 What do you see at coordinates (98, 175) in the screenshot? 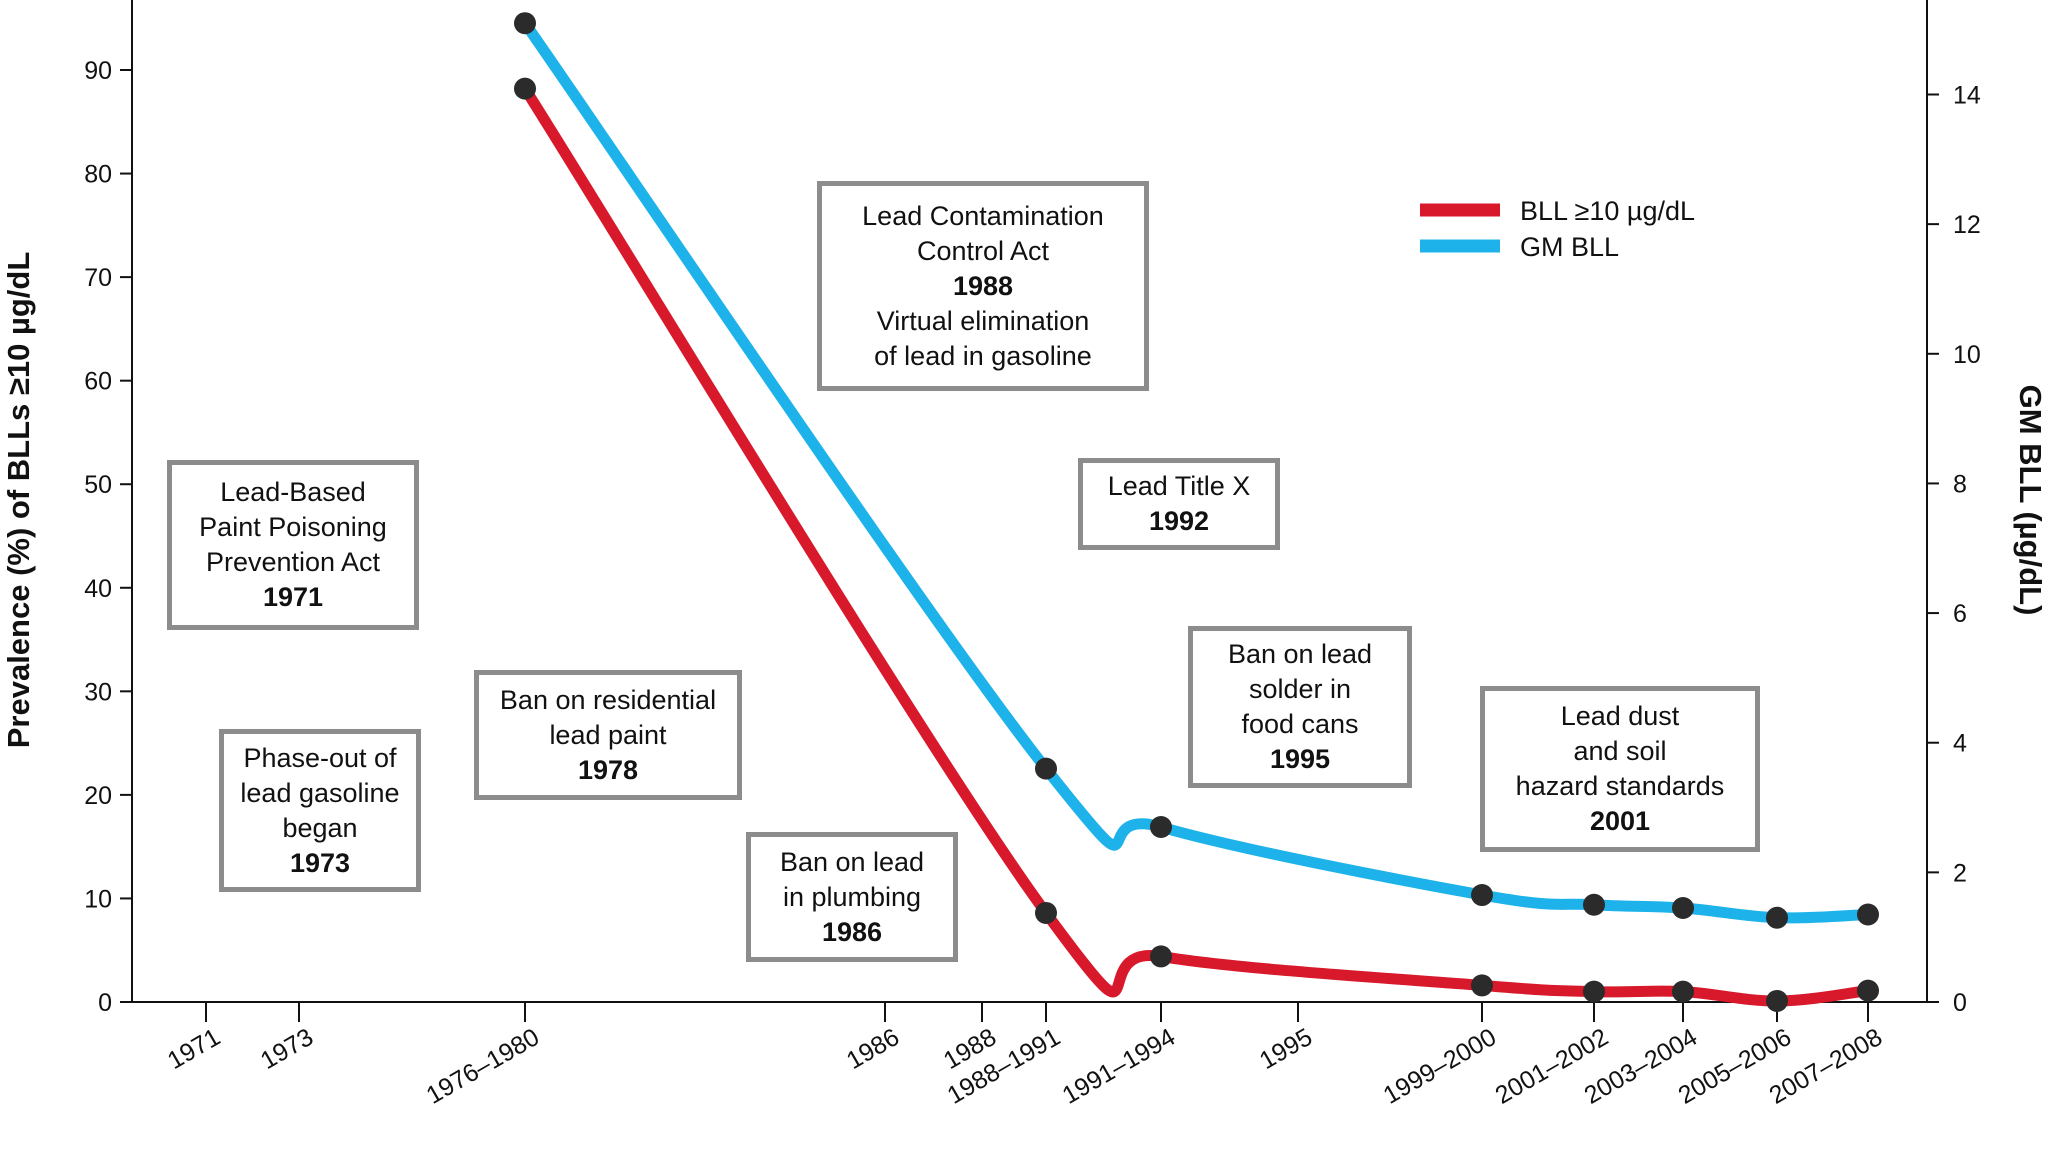
I see `left-tick-label: 80` at bounding box center [98, 175].